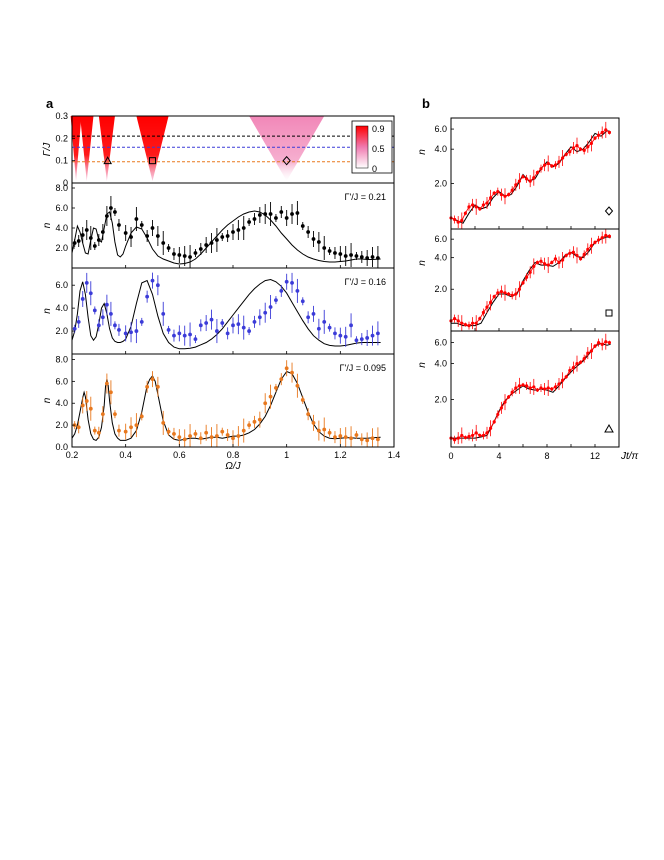 Image resolution: width=664 pixels, height=860 pixels. I want to click on x-tick-label: 0.2, so click(72, 455).